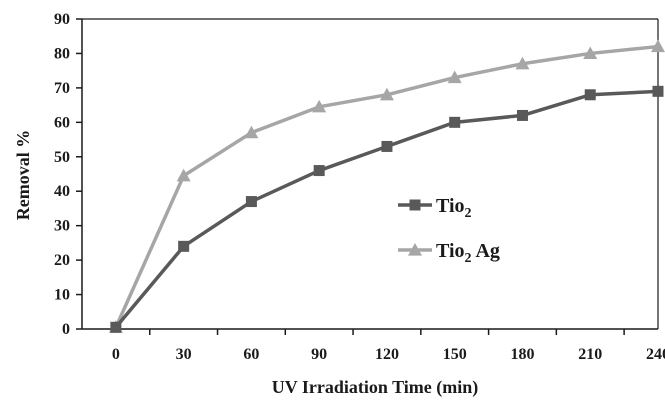  Describe the element at coordinates (62, 53) in the screenshot. I see `y-tick-label: 80` at that location.